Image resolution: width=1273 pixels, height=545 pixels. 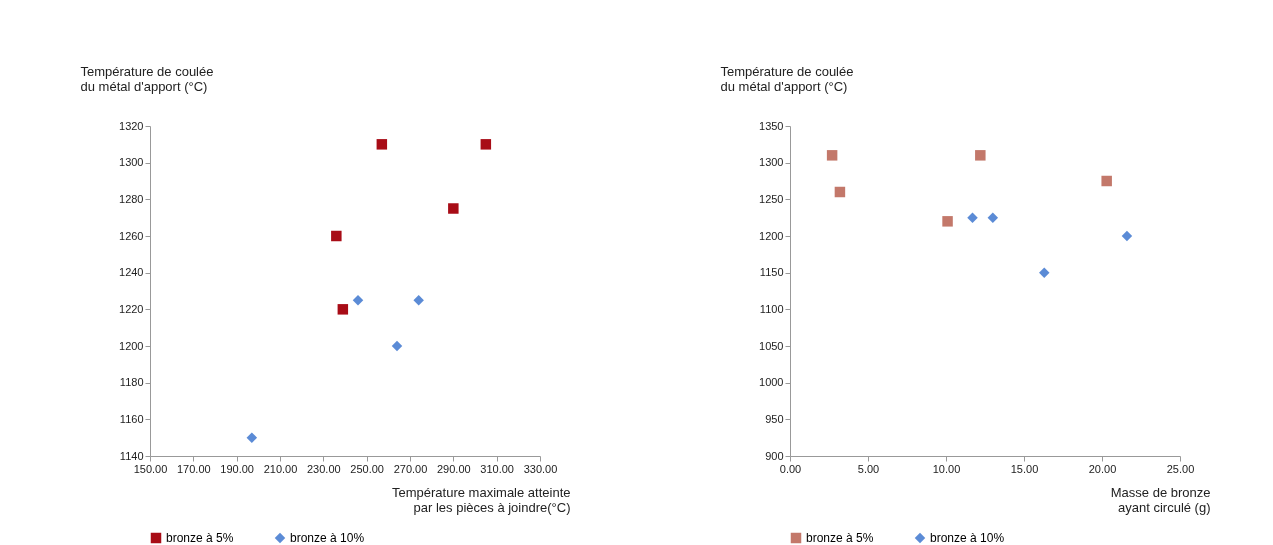 What do you see at coordinates (131, 198) in the screenshot?
I see `y-tick-label: 1280` at bounding box center [131, 198].